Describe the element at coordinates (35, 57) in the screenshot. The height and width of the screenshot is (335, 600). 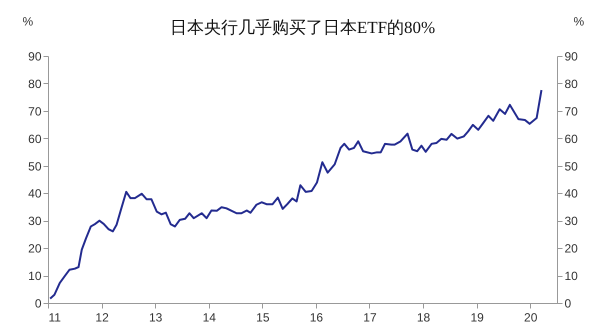
I see `y-tick-label: 90` at that location.